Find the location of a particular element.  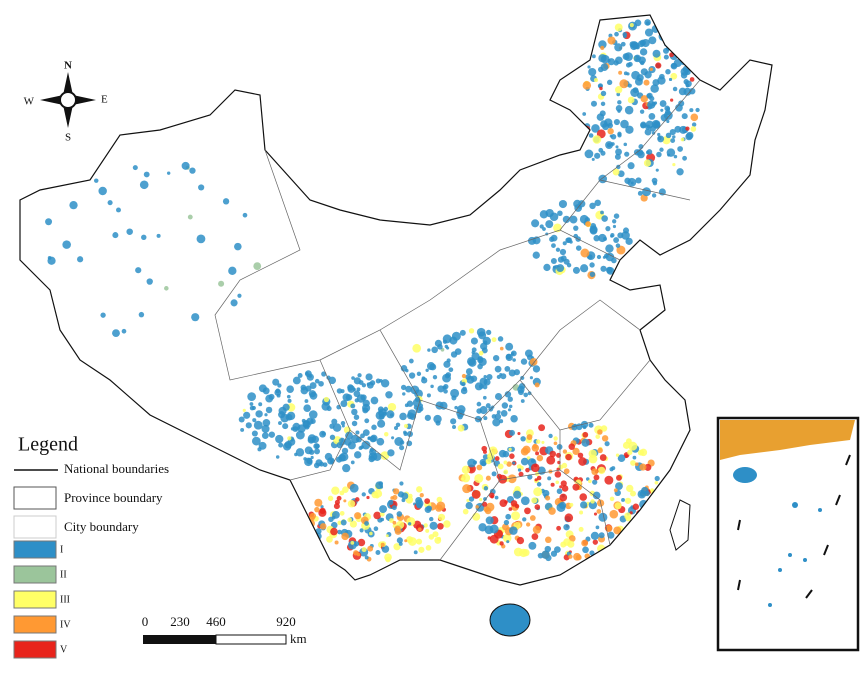

scale-label: 920 is located at coordinates (286, 621).